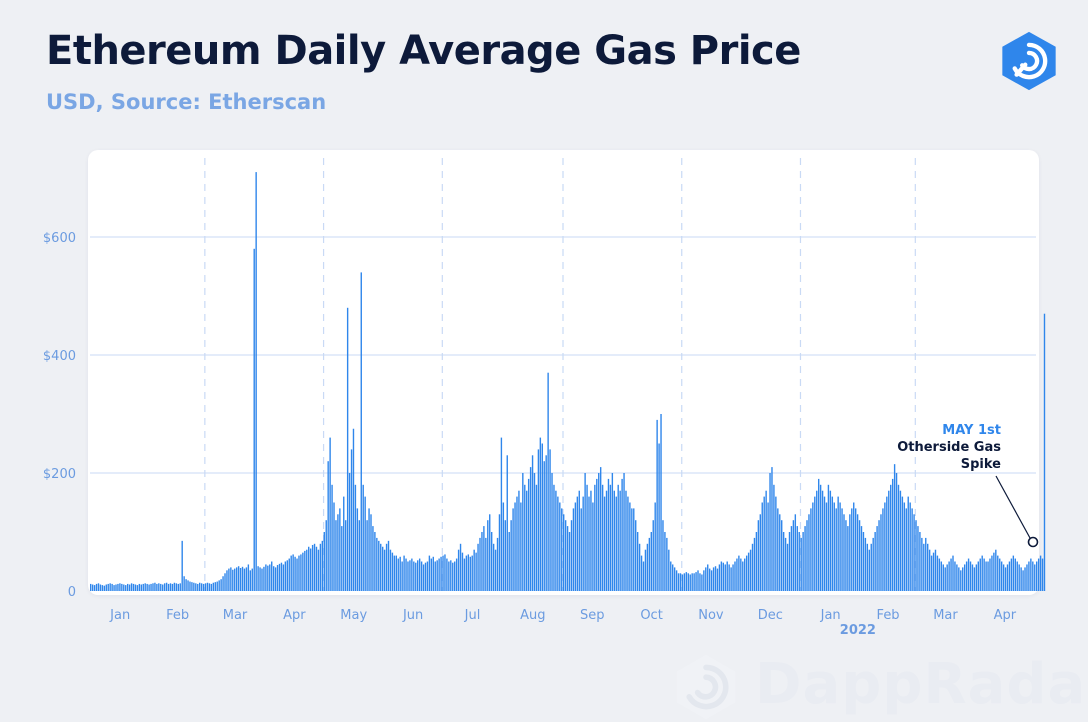  What do you see at coordinates (706, 687) in the screenshot?
I see `dappradar-watermark-icon` at bounding box center [706, 687].